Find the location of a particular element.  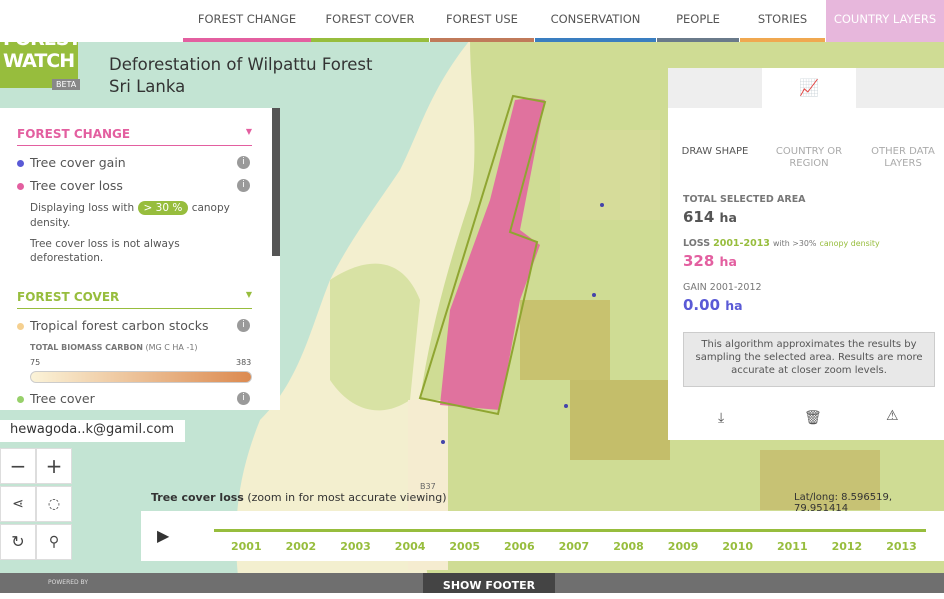

year-label: 2012 is located at coordinates (847, 546).